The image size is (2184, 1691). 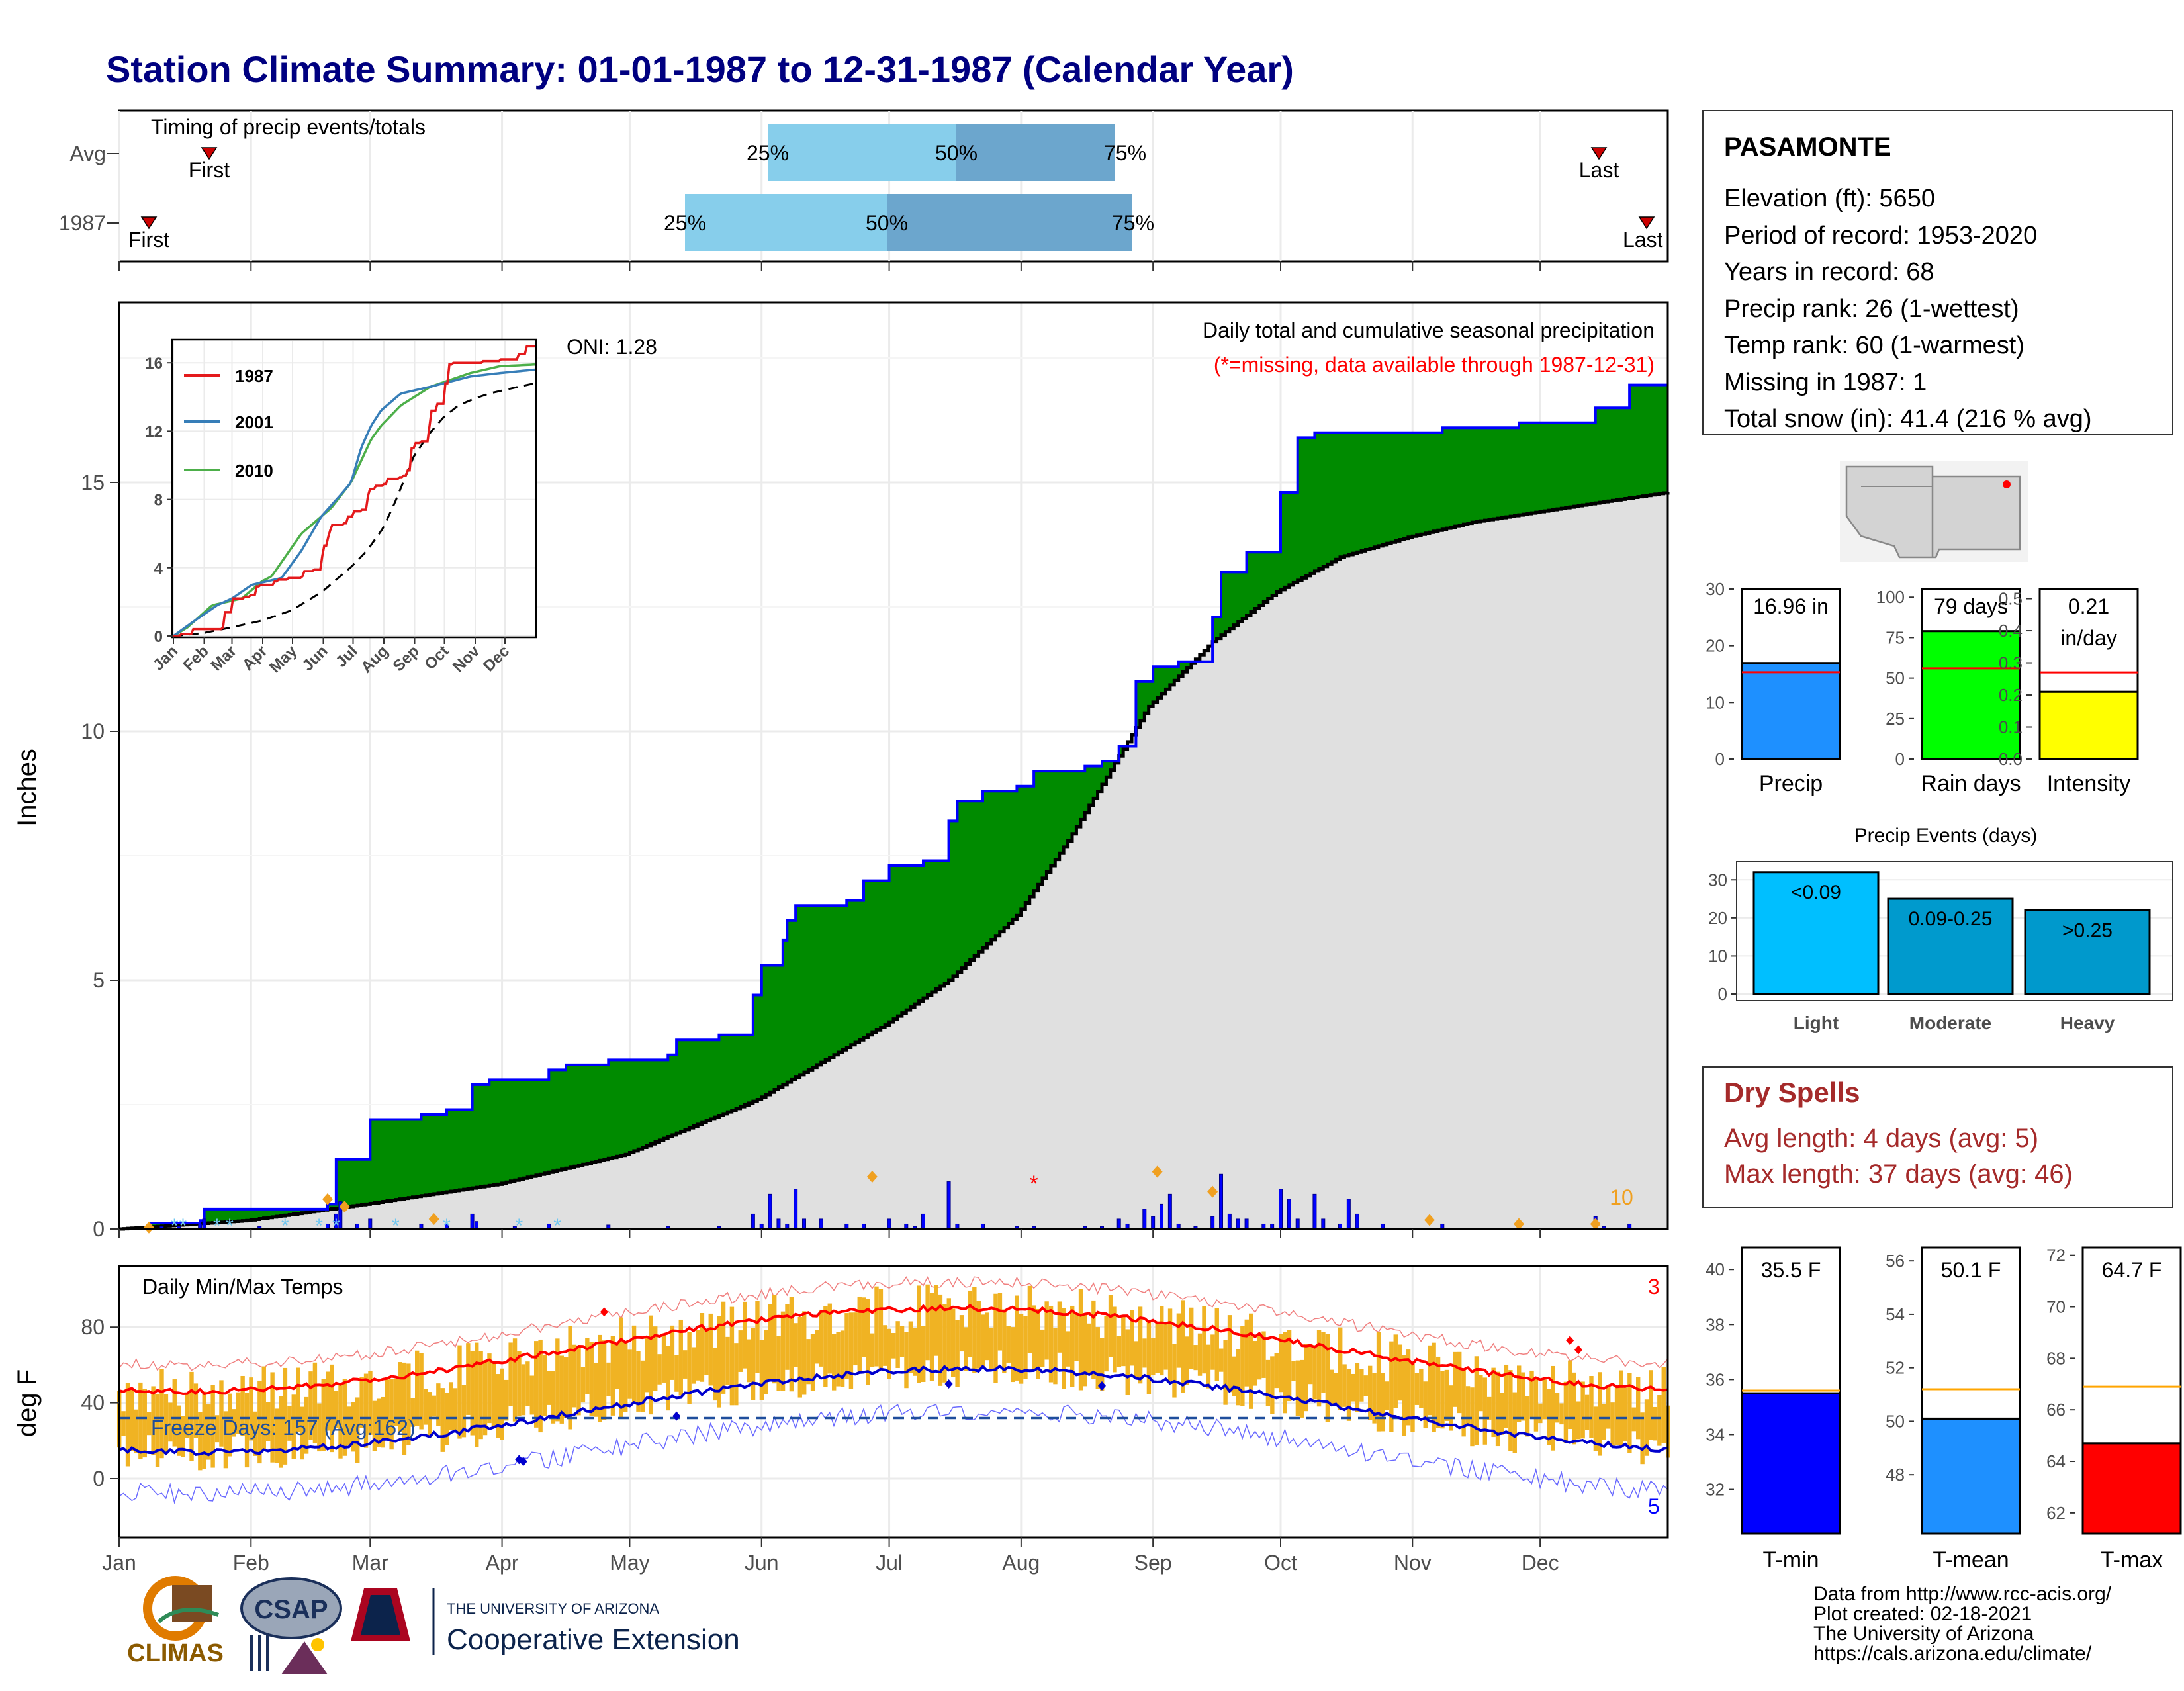 What do you see at coordinates (1895, 637) in the screenshot?
I see `ytick-label: 75` at bounding box center [1895, 637].